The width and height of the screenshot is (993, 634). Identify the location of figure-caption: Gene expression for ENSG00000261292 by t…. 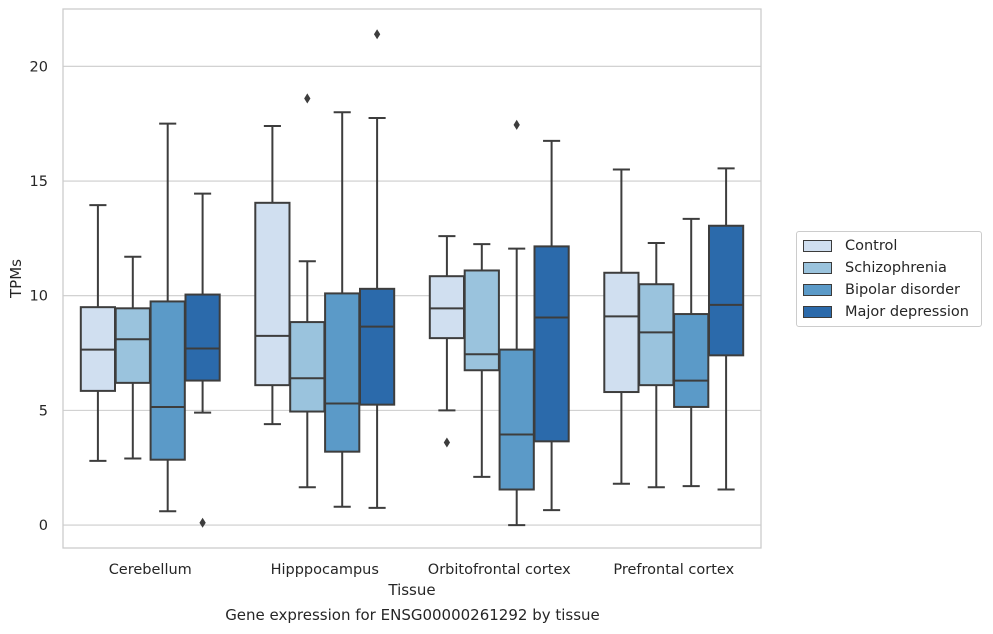
(412, 615).